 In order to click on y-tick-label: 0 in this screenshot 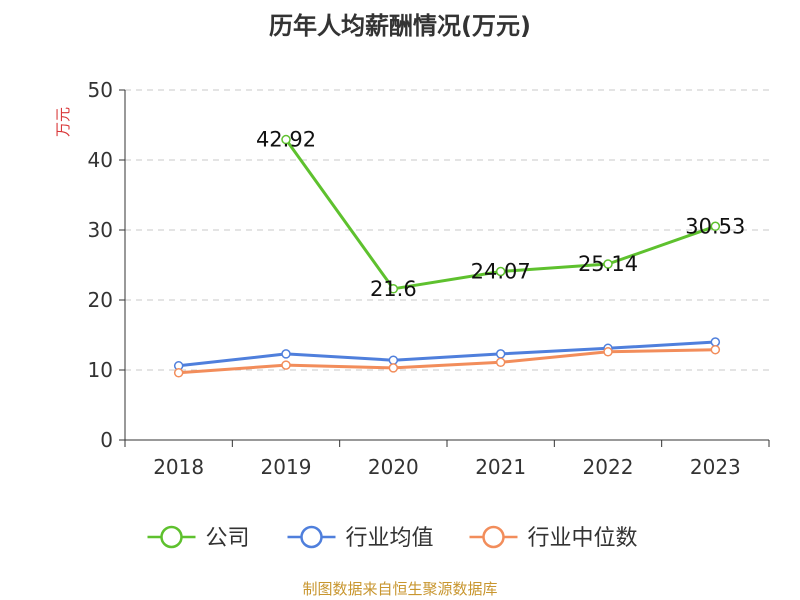, I will do `click(106, 440)`.